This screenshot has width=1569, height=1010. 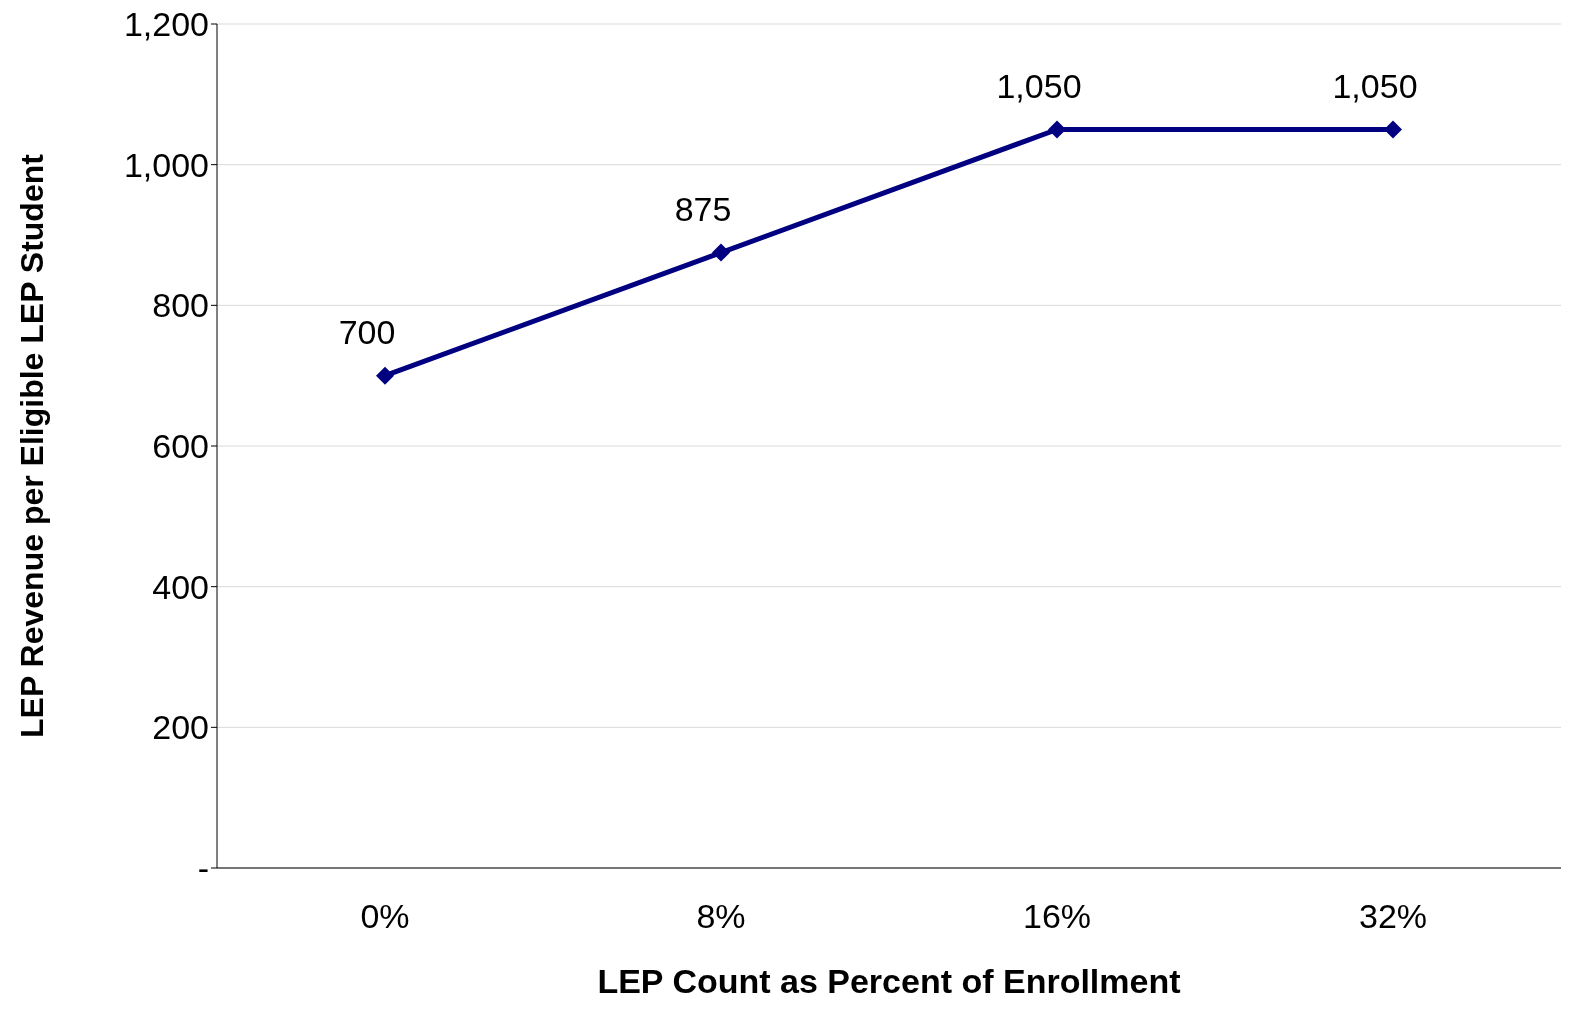 I want to click on y-tick-label: 1,000, so click(x=166, y=164).